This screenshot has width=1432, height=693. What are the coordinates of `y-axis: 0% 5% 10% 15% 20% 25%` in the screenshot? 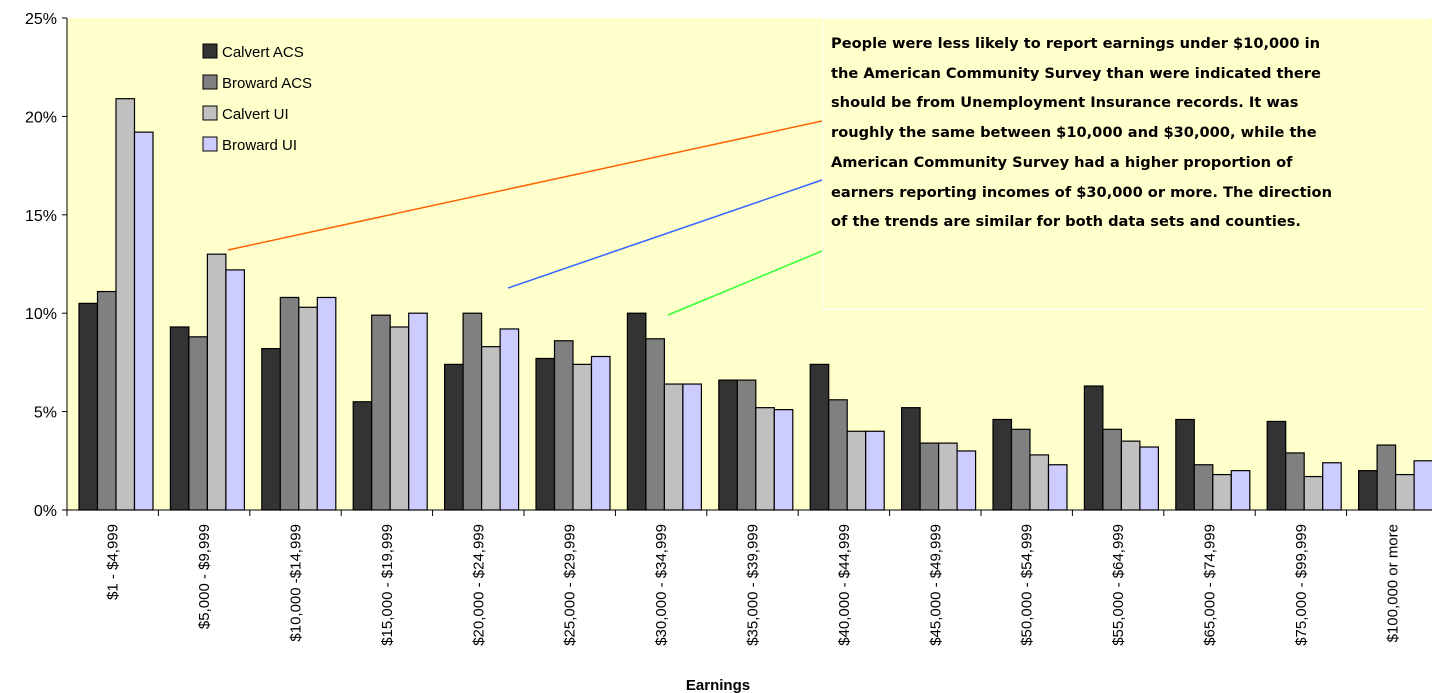 It's located at (46, 265).